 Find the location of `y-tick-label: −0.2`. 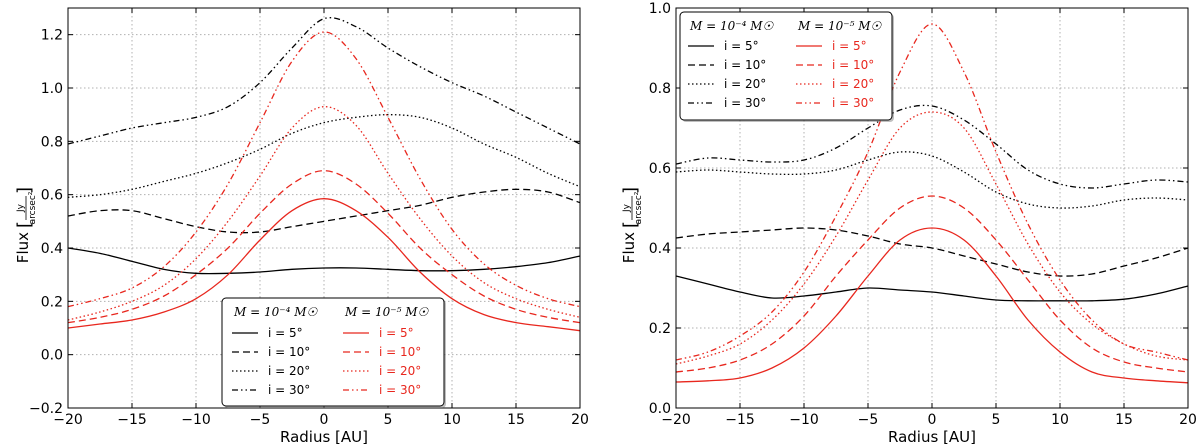

y-tick-label: −0.2 is located at coordinates (46, 409).